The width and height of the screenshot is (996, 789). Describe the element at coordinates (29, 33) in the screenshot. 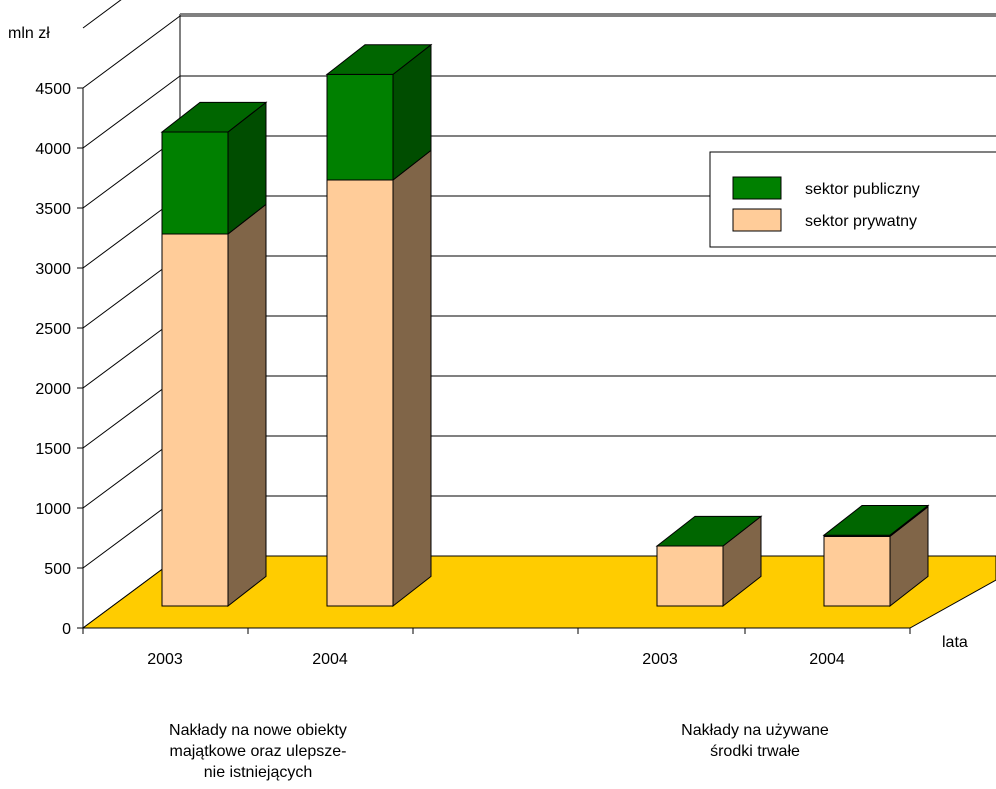

I see `y-axis-label: mln zł` at that location.